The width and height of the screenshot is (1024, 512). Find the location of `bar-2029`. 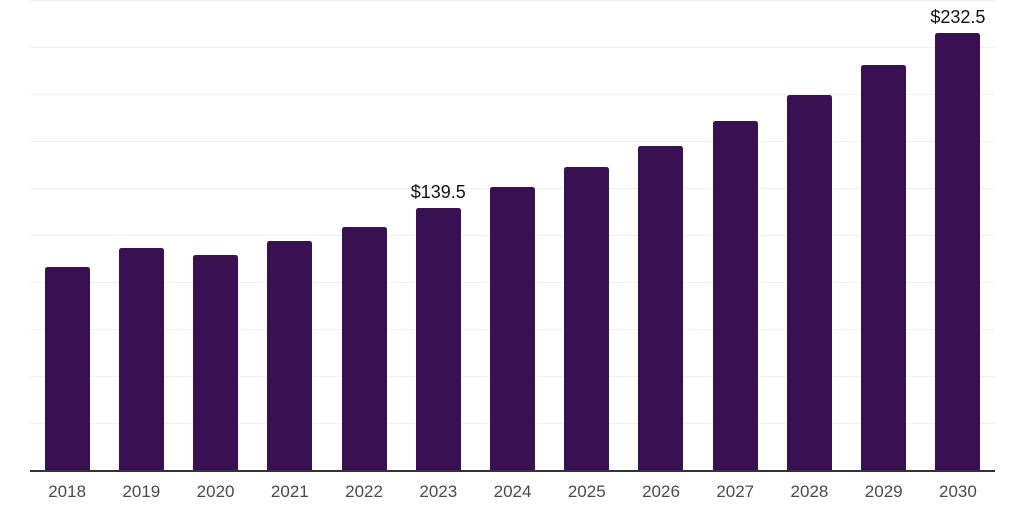

bar-2029 is located at coordinates (884, 267).